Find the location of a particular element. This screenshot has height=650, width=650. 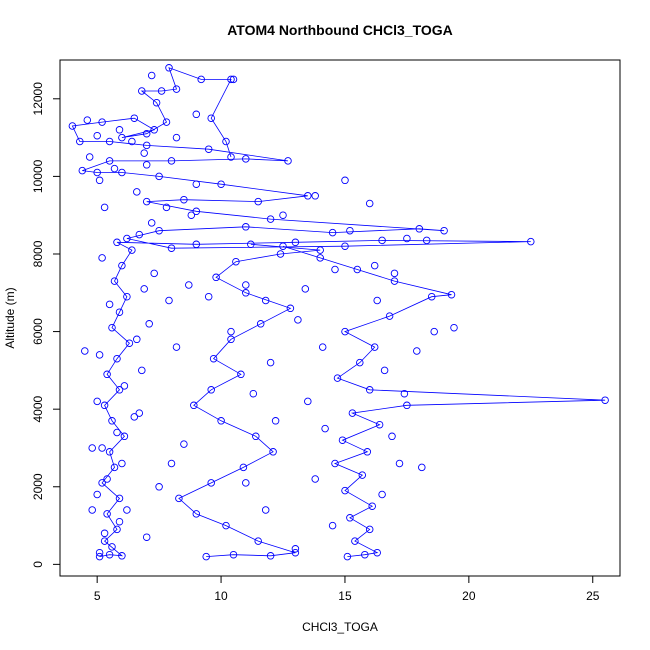

y-axis: 0 2000 4000 6000 8000 10000 12000 is located at coordinates (46, 325).